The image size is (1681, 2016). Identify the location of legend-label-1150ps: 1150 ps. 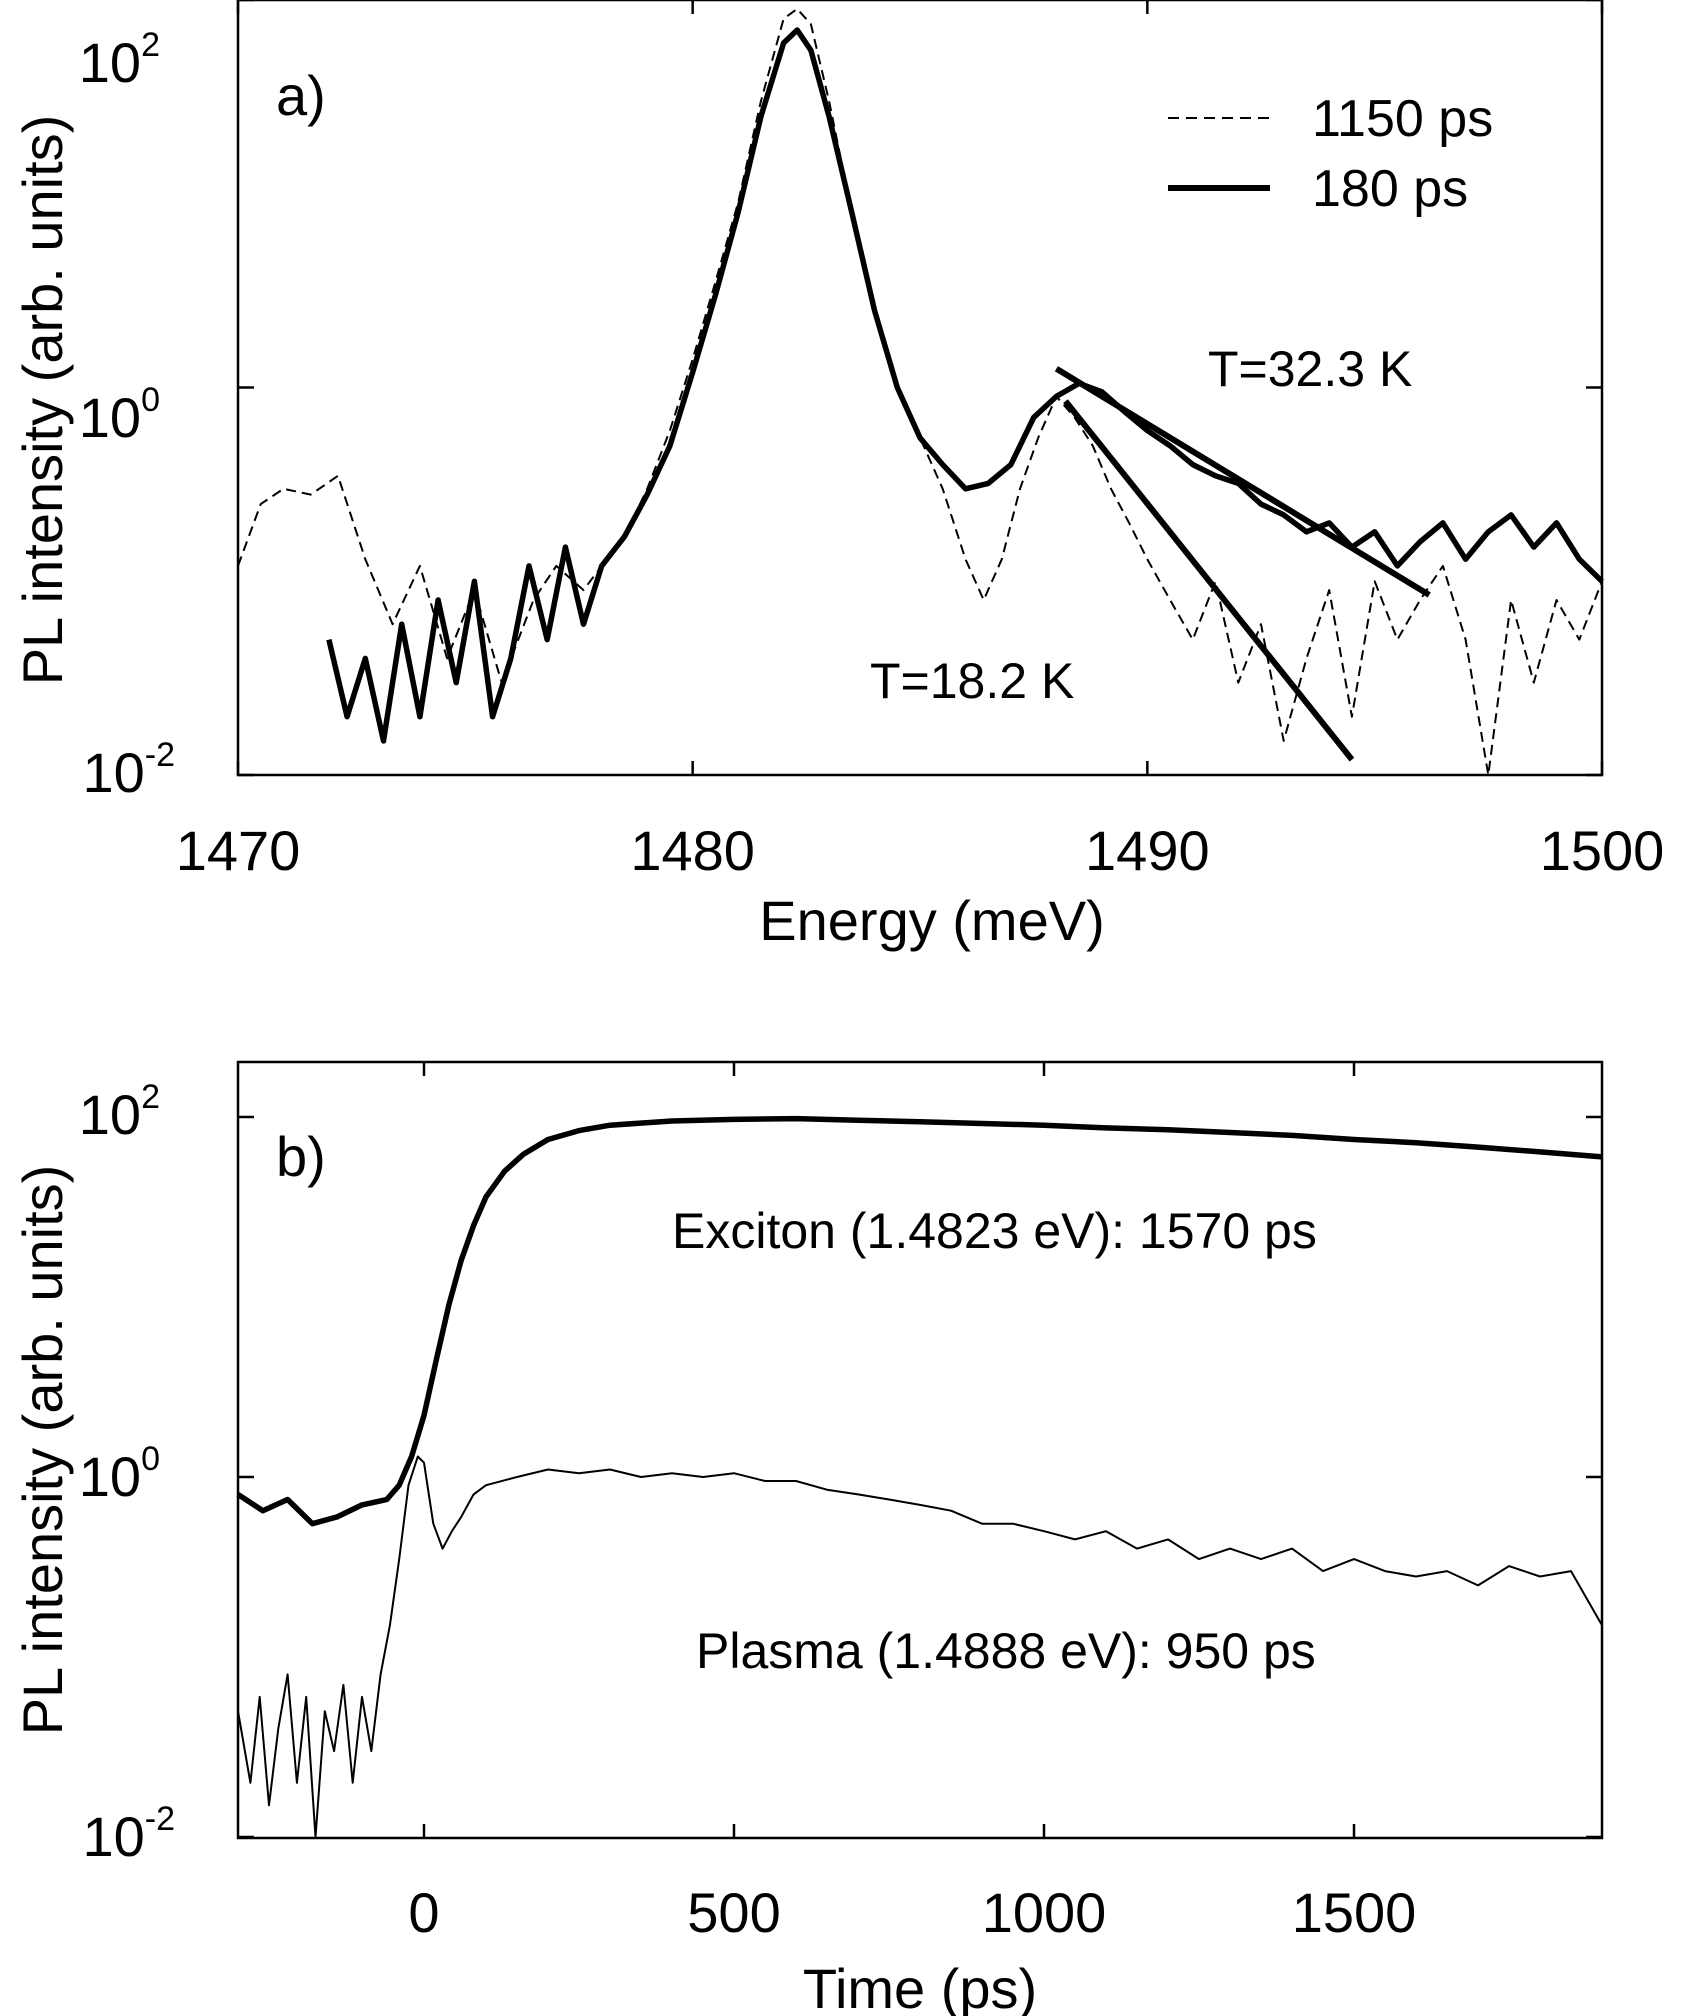
(1402, 119).